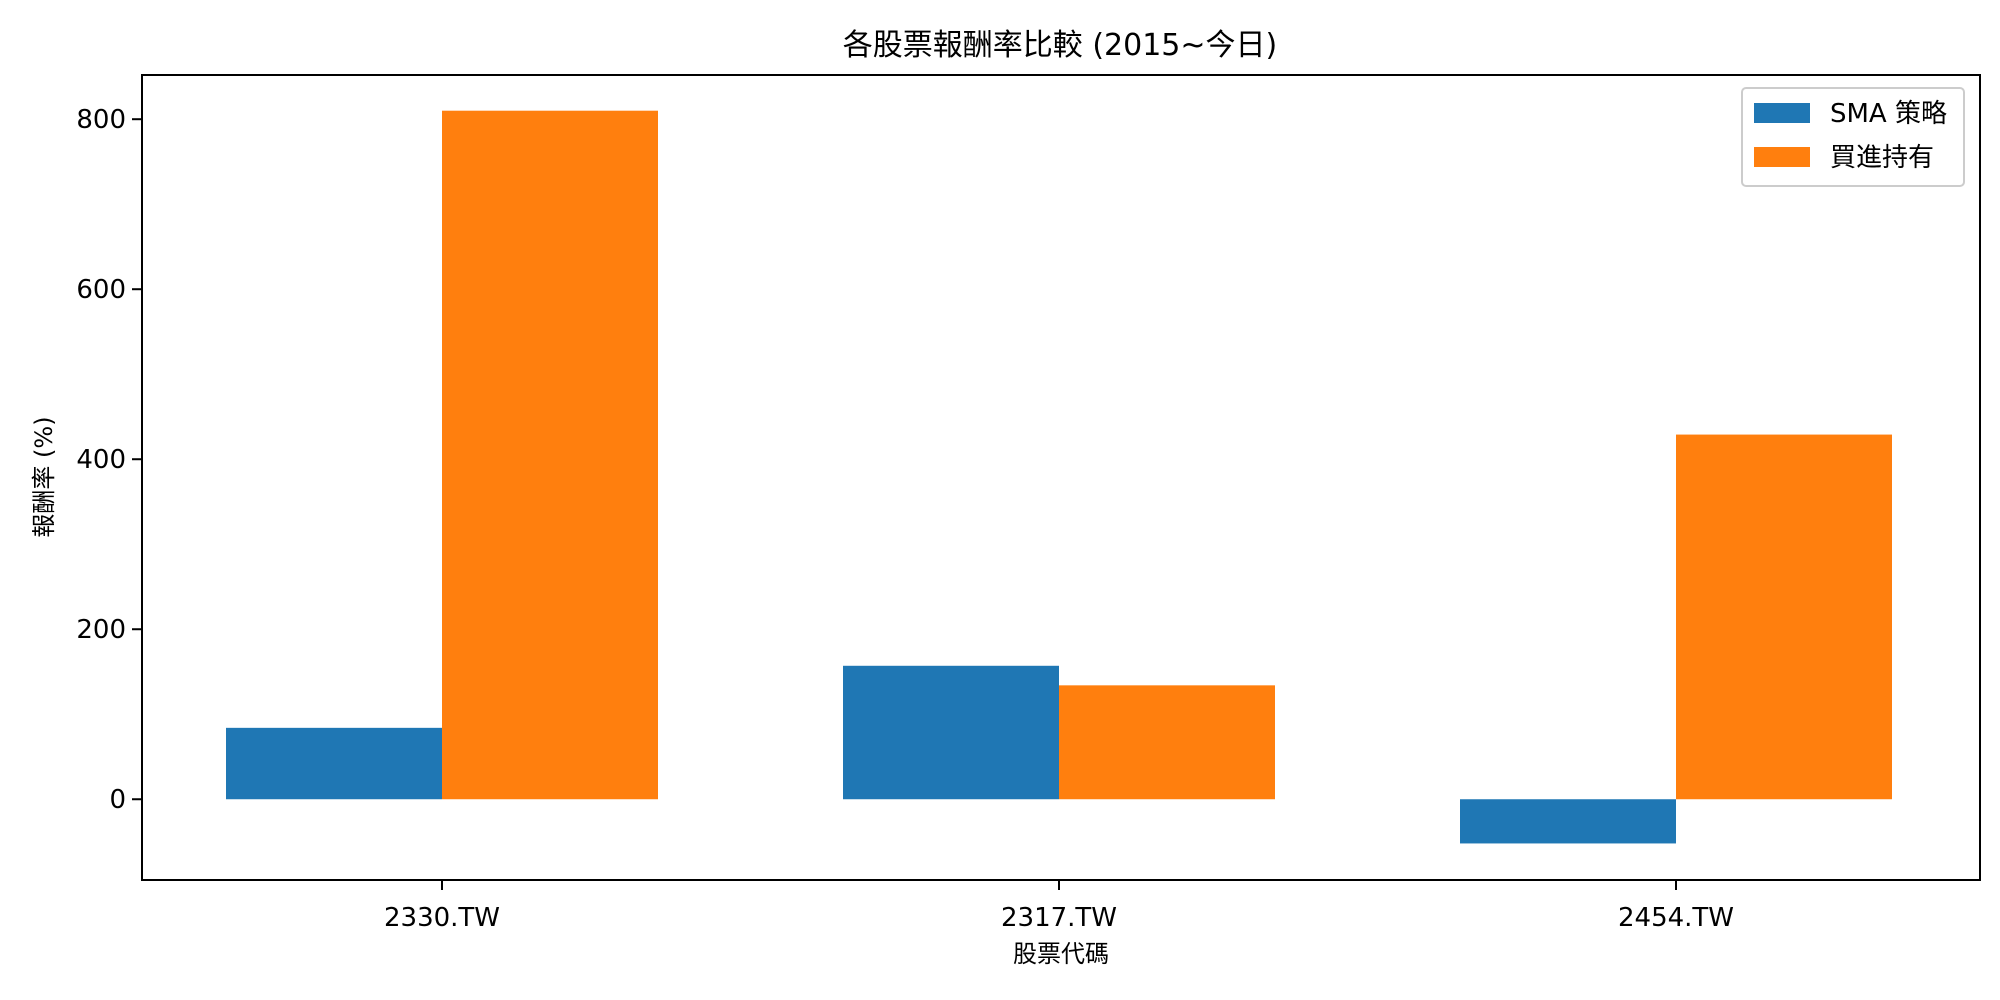 The width and height of the screenshot is (2000, 1000). What do you see at coordinates (101, 630) in the screenshot?
I see `y-tick-label: 200` at bounding box center [101, 630].